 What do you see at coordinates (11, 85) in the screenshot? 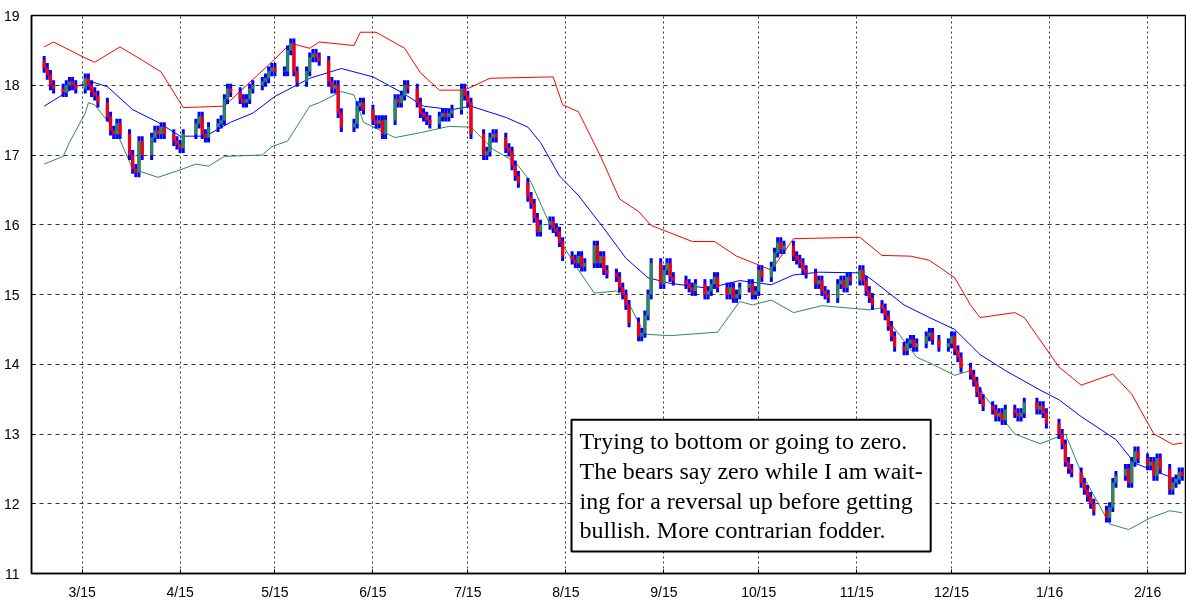
I see `y-tick-label: 18` at bounding box center [11, 85].